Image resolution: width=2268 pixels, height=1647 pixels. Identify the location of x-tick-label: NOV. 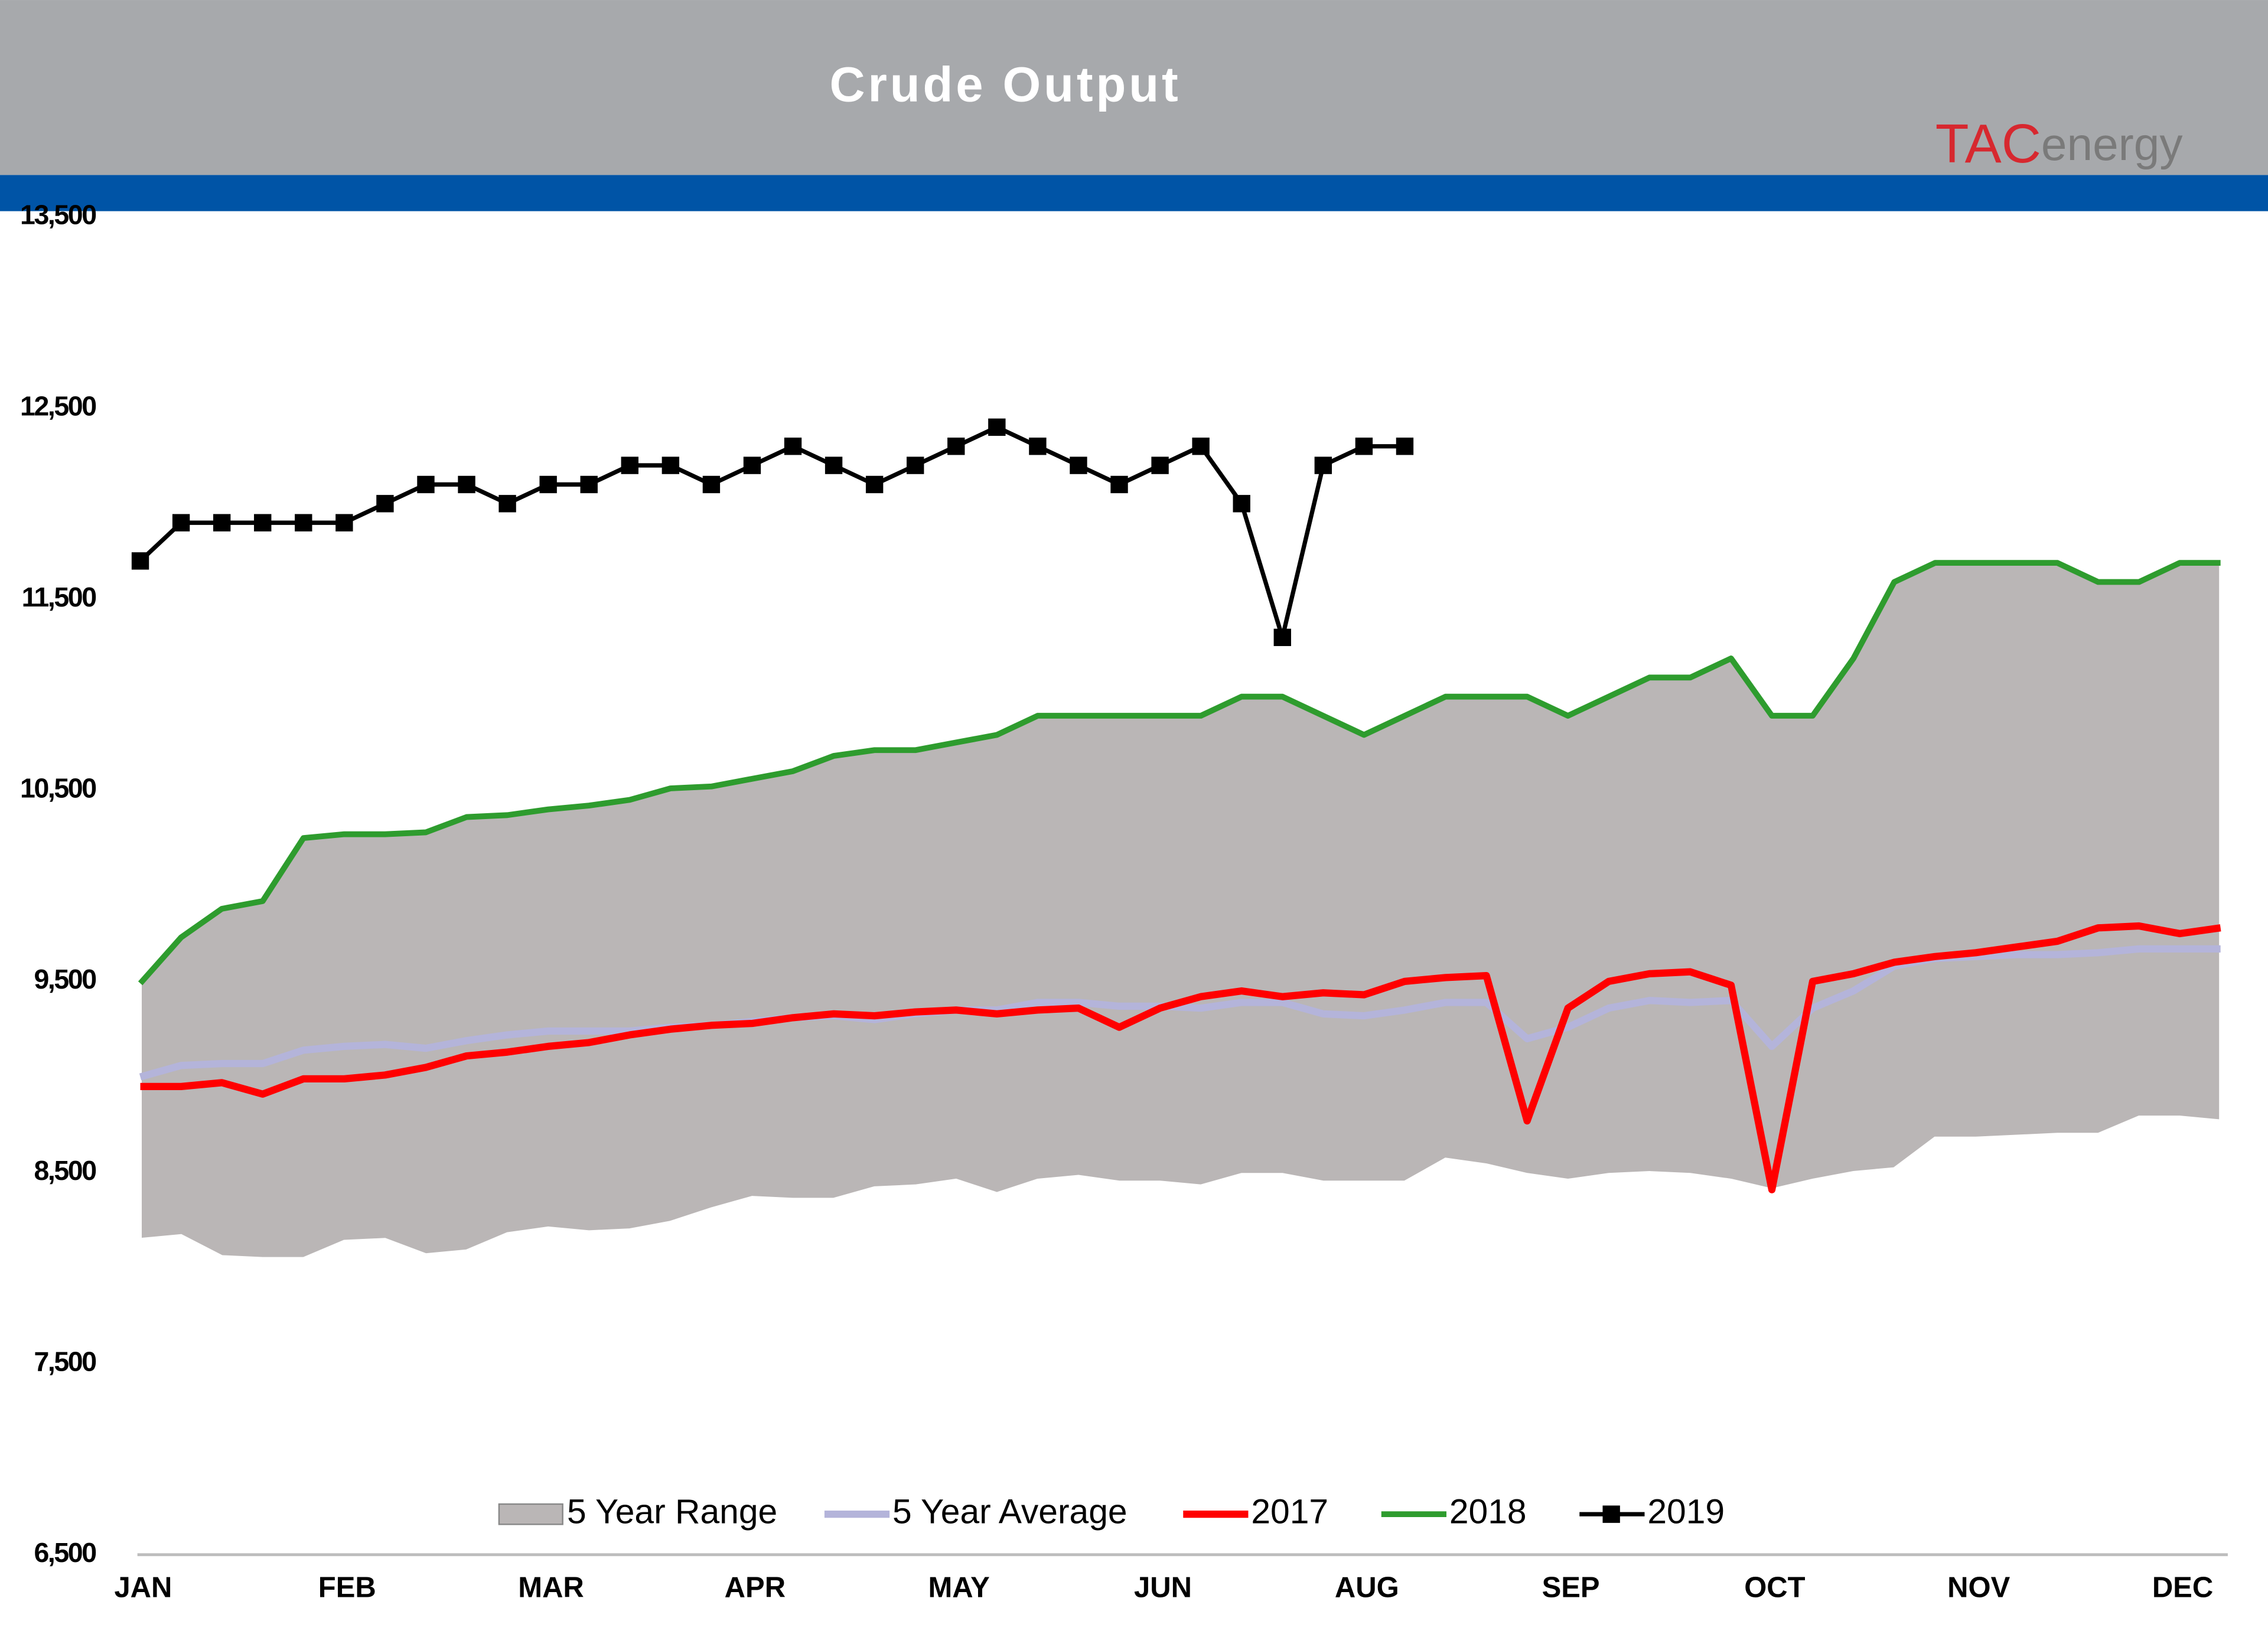
(1978, 1587).